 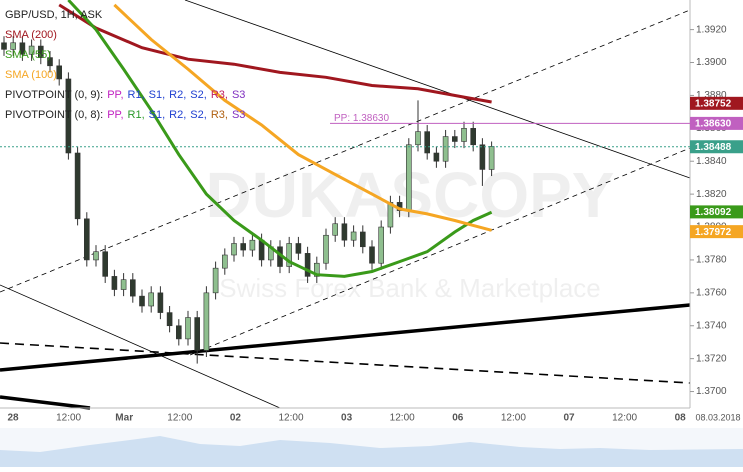 I want to click on y-tick-label: 1.3820, so click(x=711, y=194).